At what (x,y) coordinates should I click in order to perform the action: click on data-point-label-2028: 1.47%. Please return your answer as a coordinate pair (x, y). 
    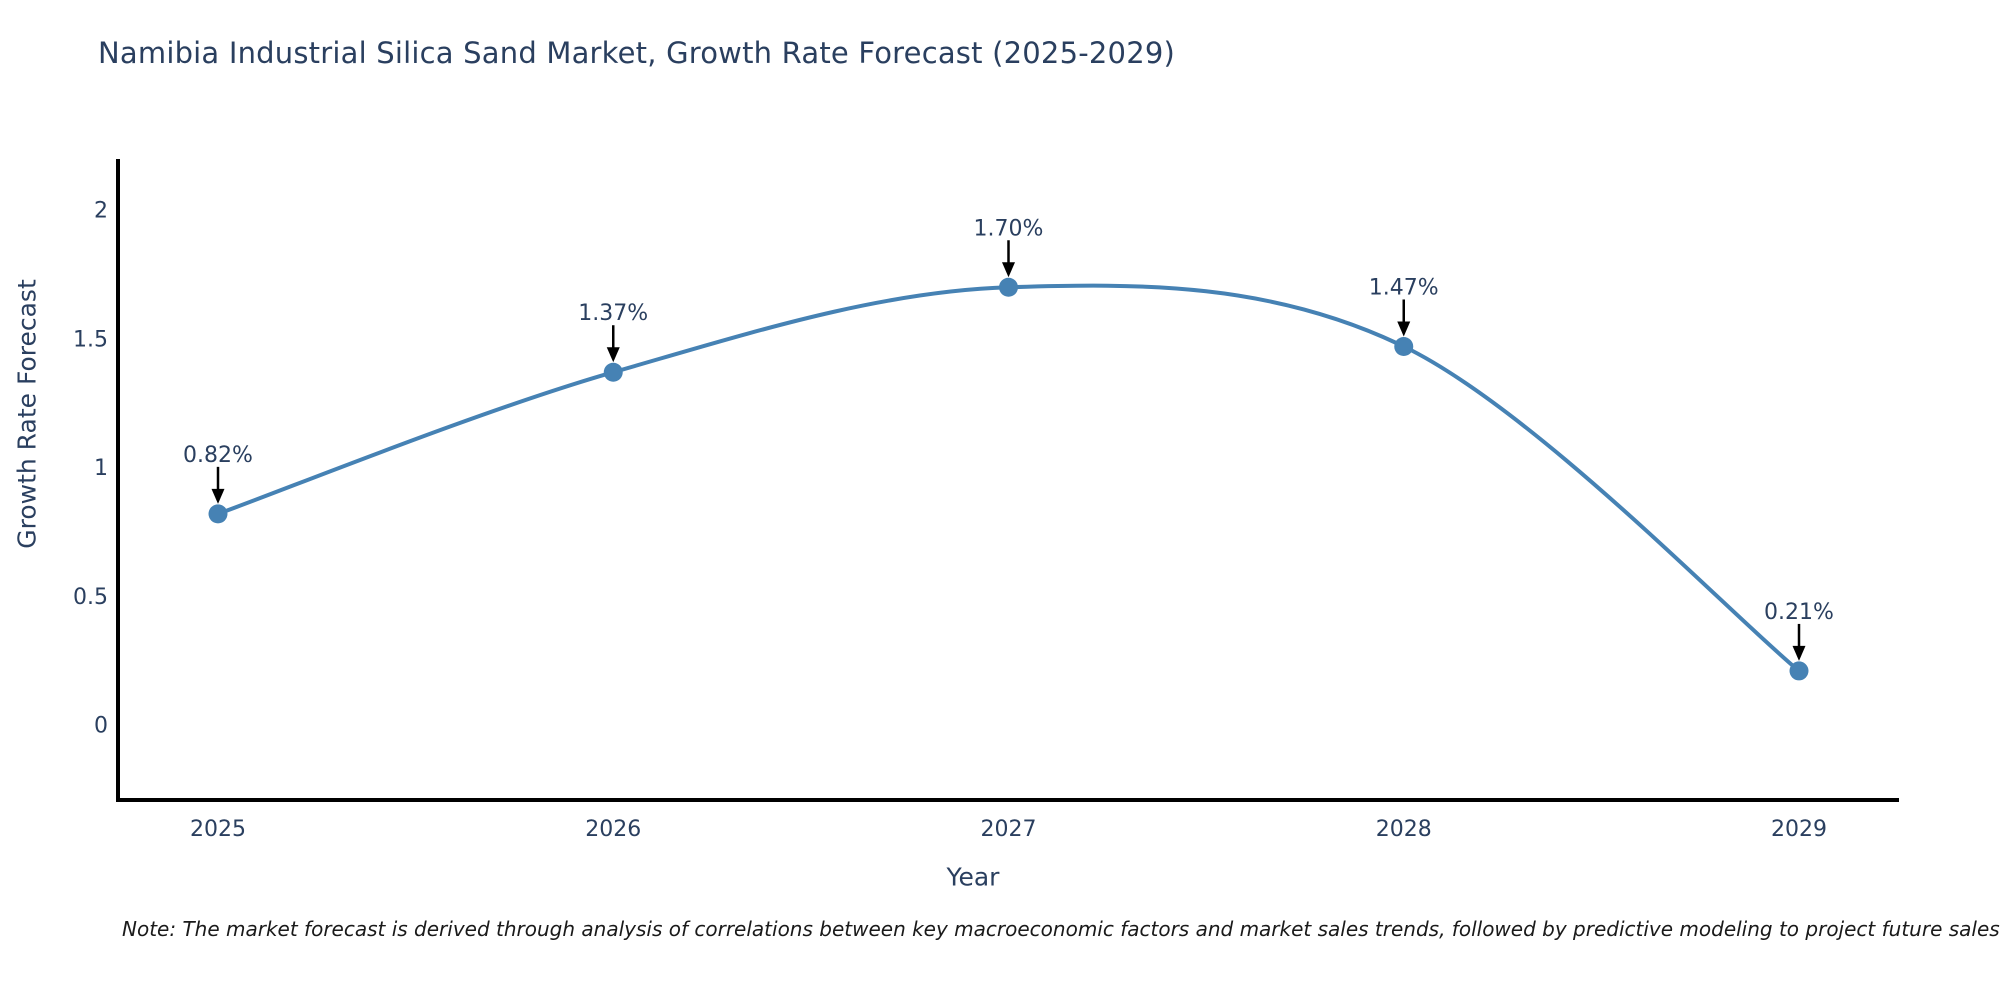
    Looking at the image, I should click on (1404, 287).